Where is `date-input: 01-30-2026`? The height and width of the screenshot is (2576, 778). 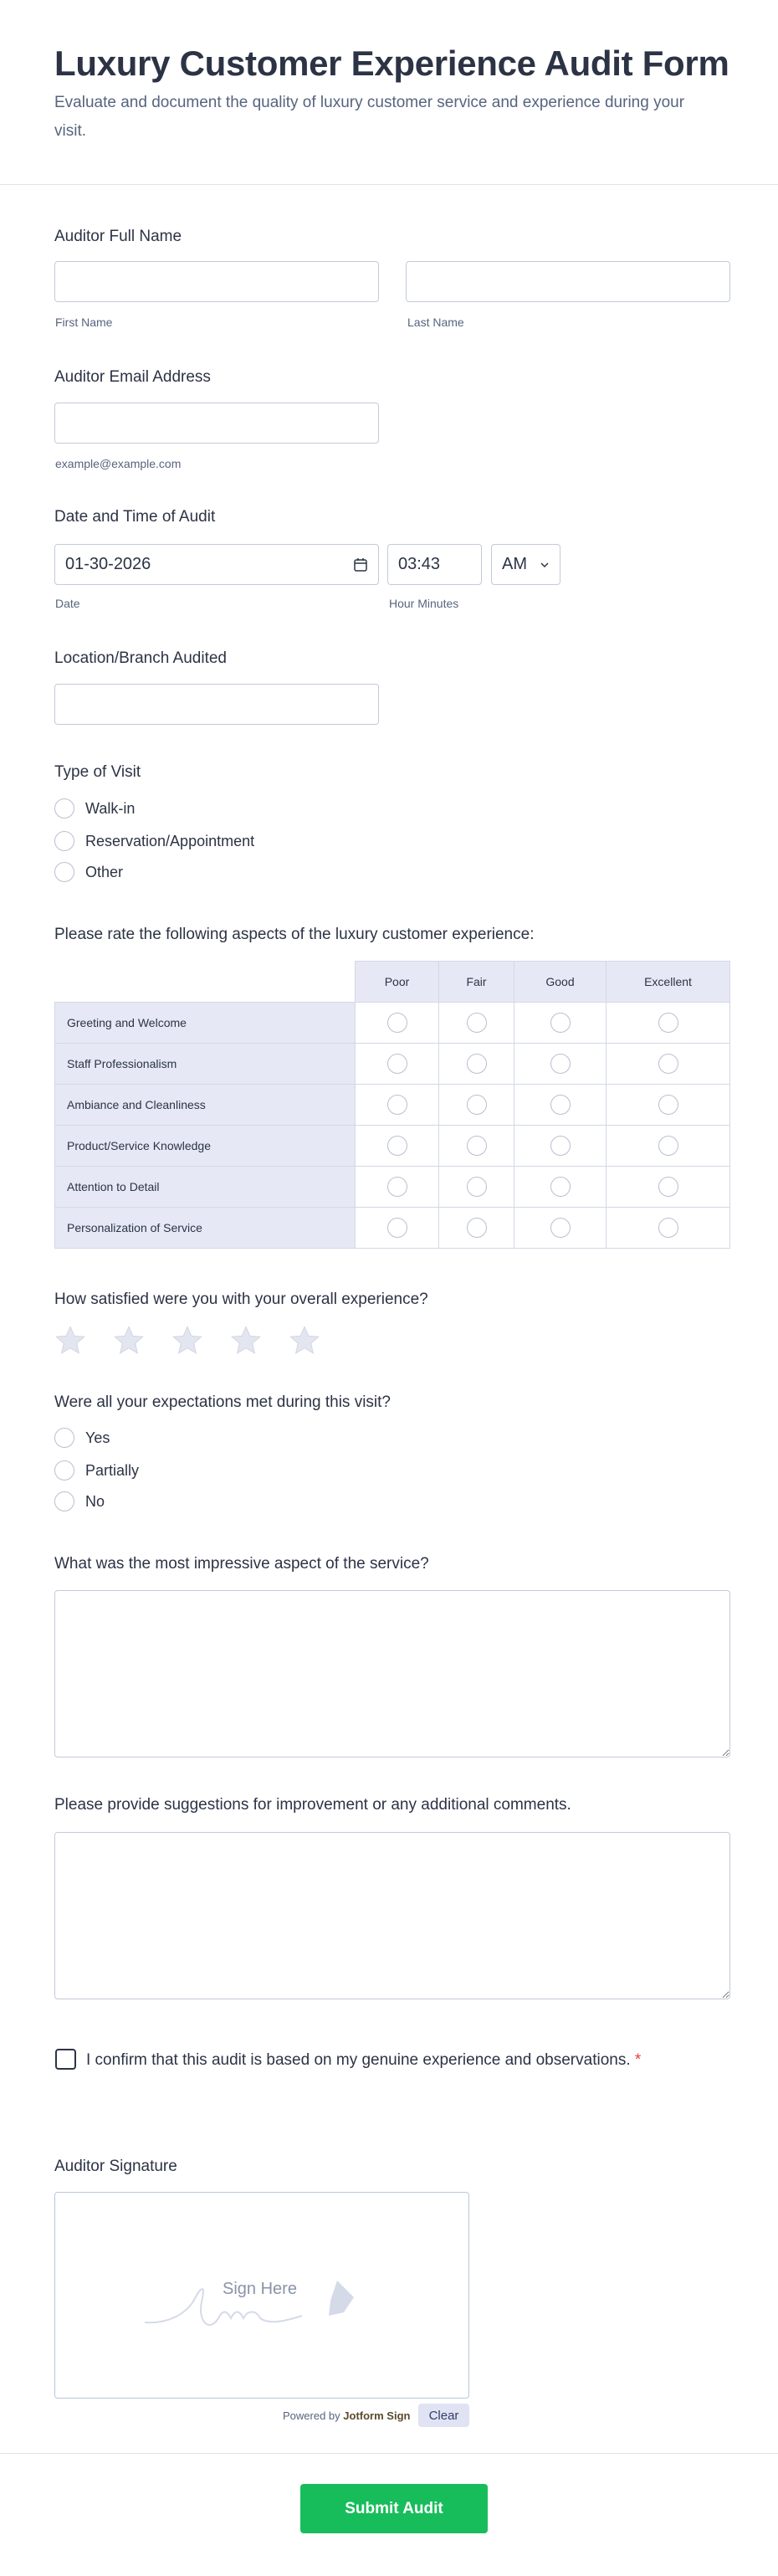
date-input: 01-30-2026 is located at coordinates (216, 564).